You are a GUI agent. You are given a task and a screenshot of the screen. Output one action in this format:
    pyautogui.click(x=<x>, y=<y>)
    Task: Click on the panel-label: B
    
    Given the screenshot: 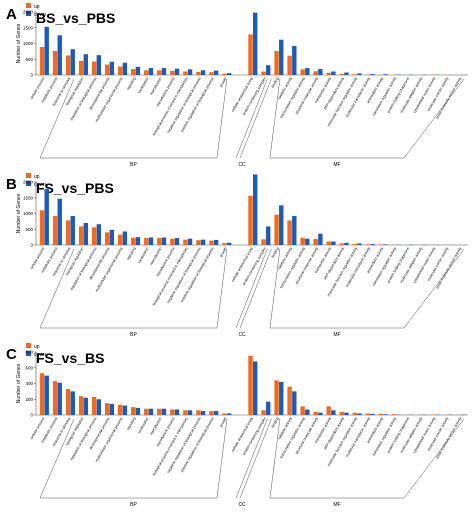 What is the action you would take?
    pyautogui.click(x=11, y=184)
    